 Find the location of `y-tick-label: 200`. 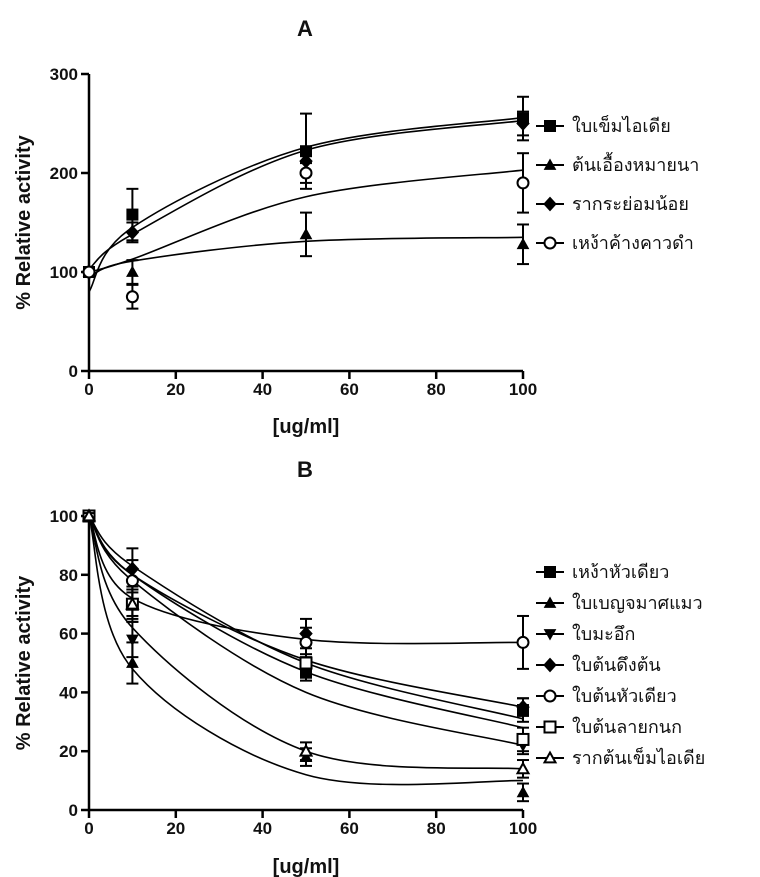

y-tick-label: 200 is located at coordinates (64, 173).